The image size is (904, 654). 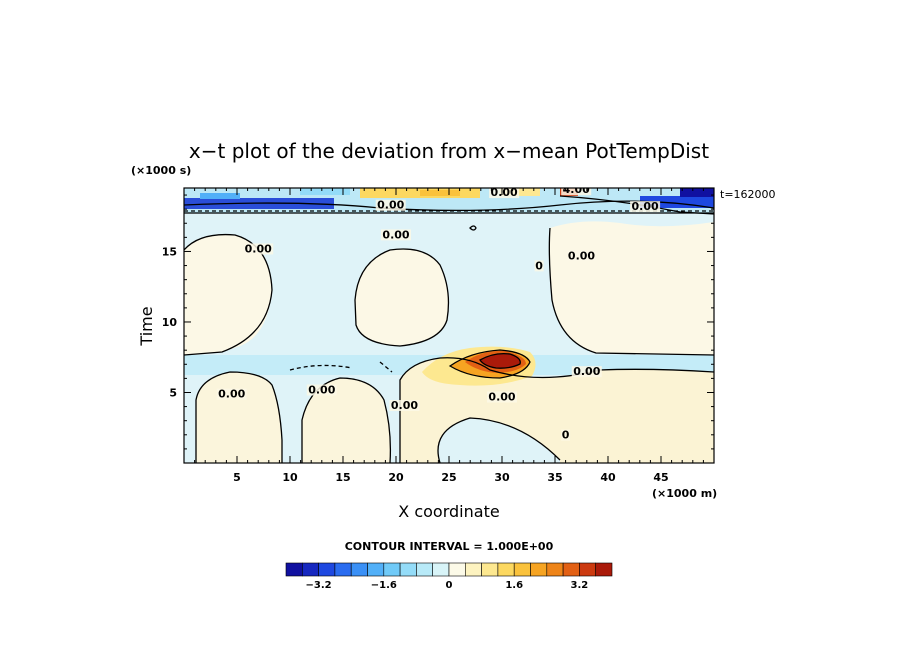 What do you see at coordinates (342, 477) in the screenshot?
I see `x-tick-label: 15` at bounding box center [342, 477].